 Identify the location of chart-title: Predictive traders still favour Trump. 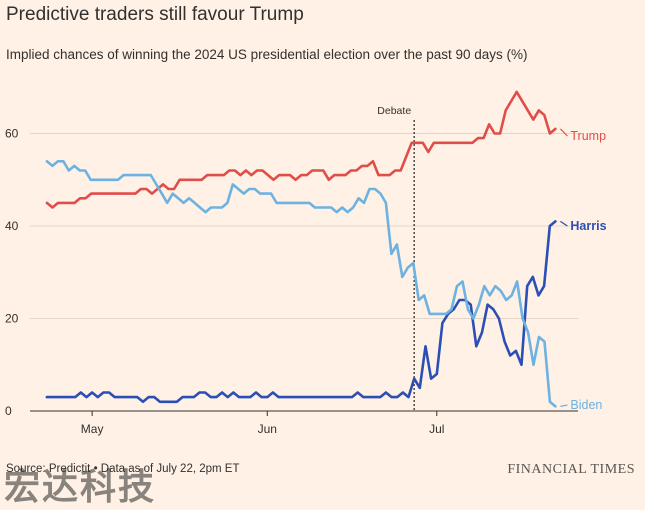
(155, 14).